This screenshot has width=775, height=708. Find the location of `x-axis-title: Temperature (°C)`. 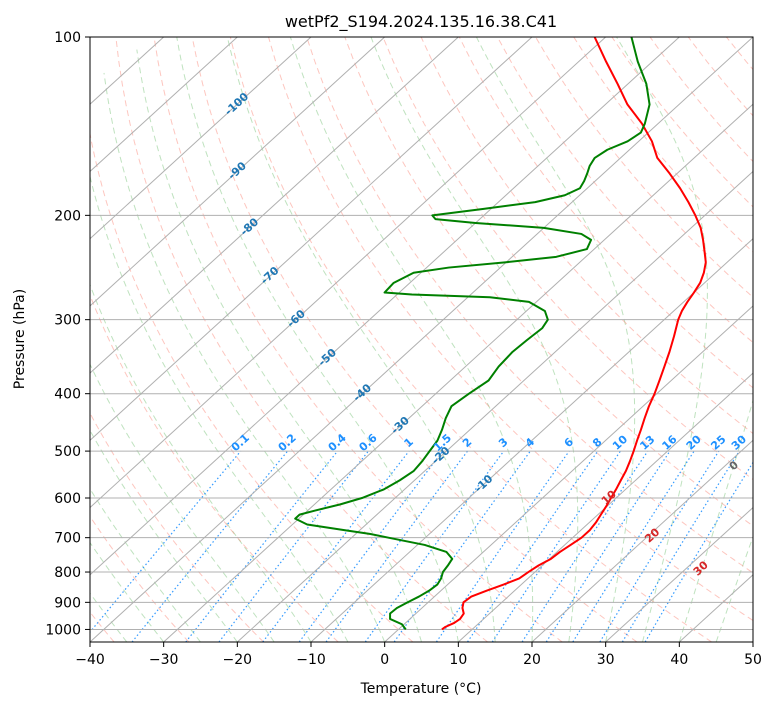

x-axis-title: Temperature (°C) is located at coordinates (421, 689).